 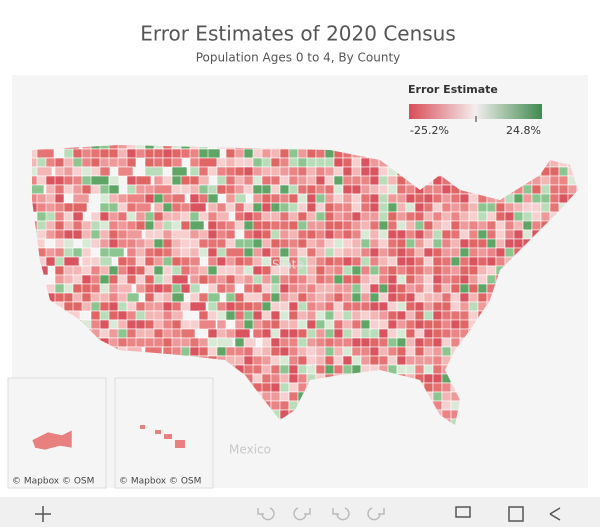 I want to click on download-button, so click(x=463, y=512).